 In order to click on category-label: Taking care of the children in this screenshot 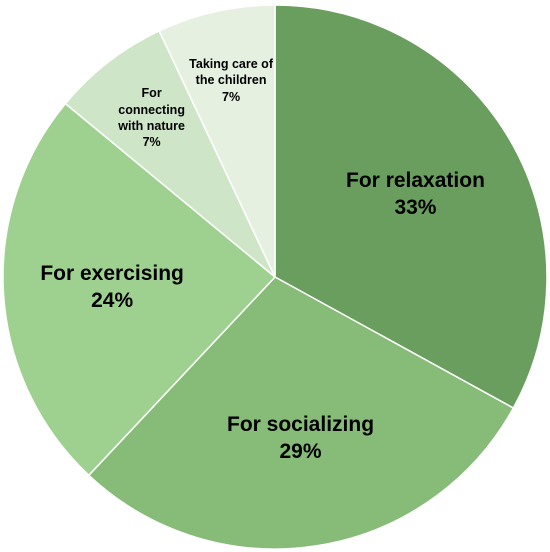, I will do `click(231, 72)`.